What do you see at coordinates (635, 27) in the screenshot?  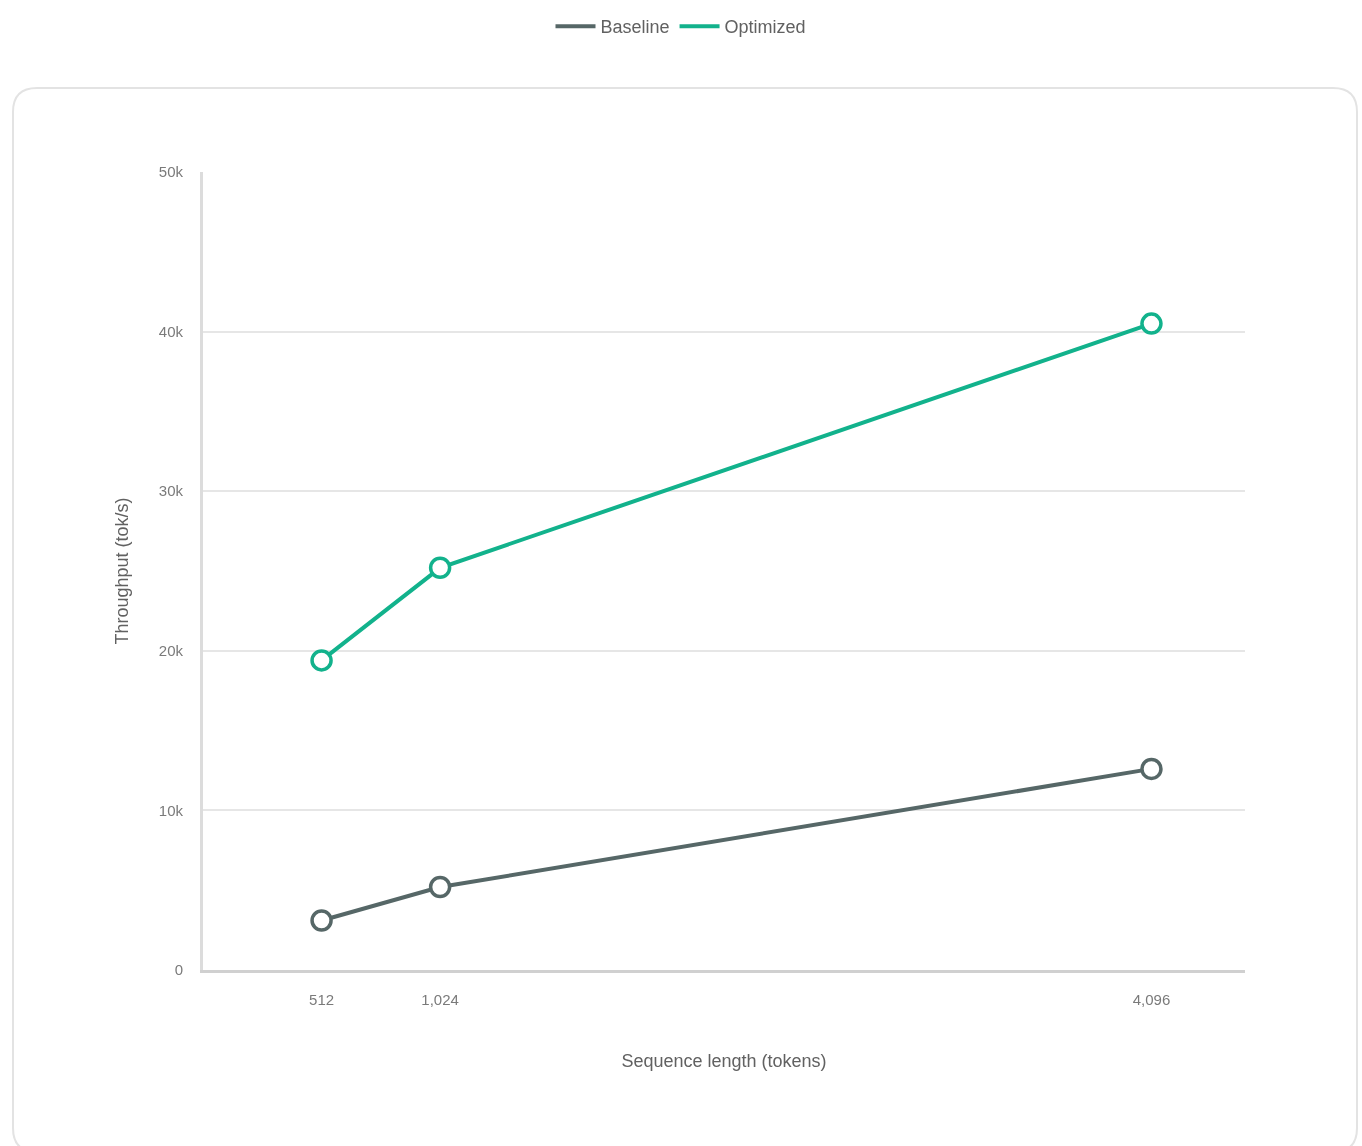 I see `legend-label: Baseline` at bounding box center [635, 27].